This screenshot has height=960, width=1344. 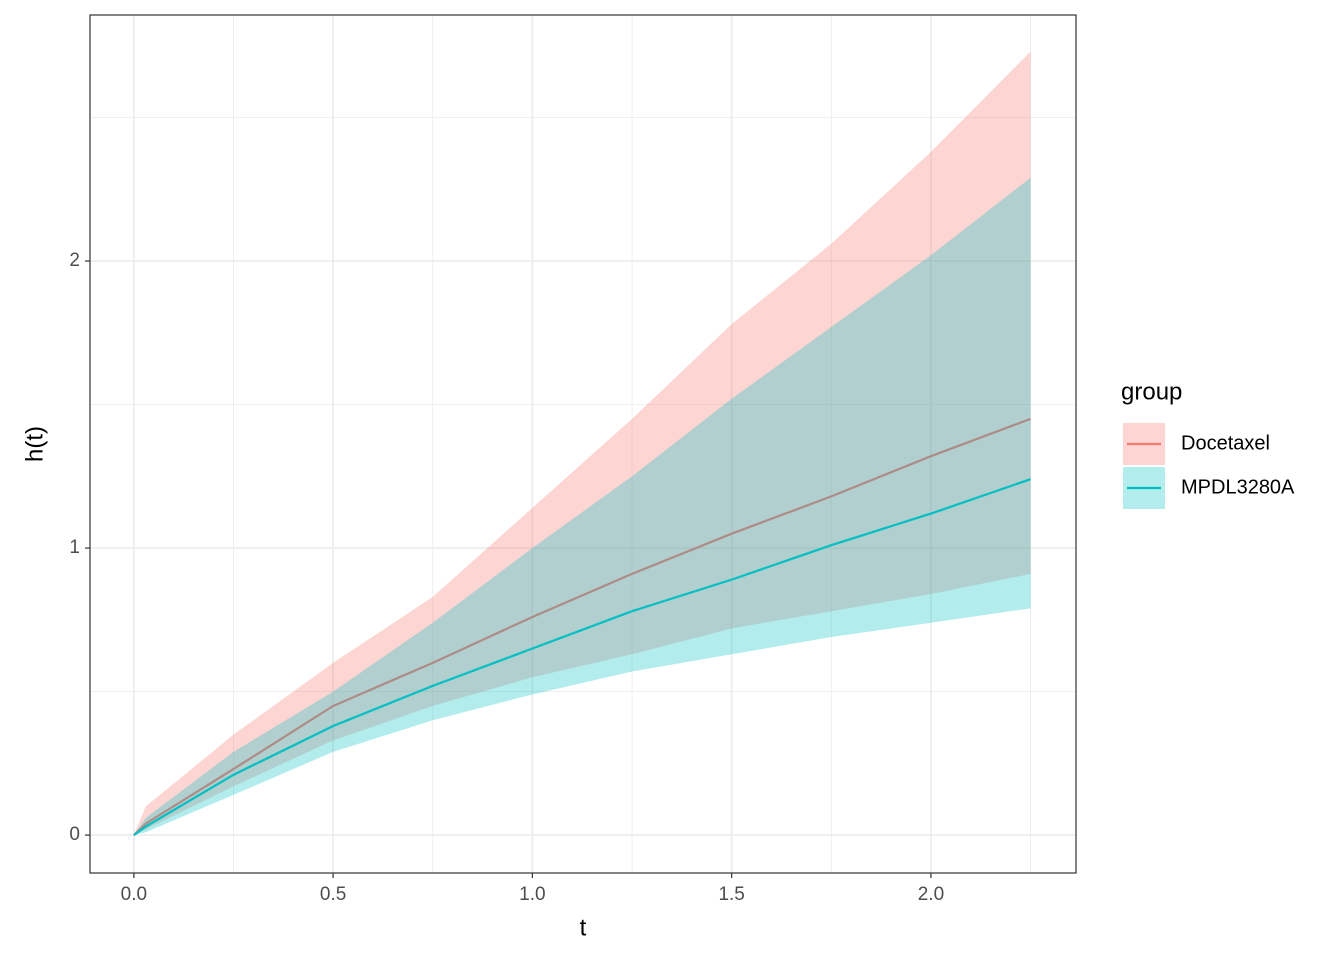 What do you see at coordinates (1225, 443) in the screenshot?
I see `legend-label: Docetaxel` at bounding box center [1225, 443].